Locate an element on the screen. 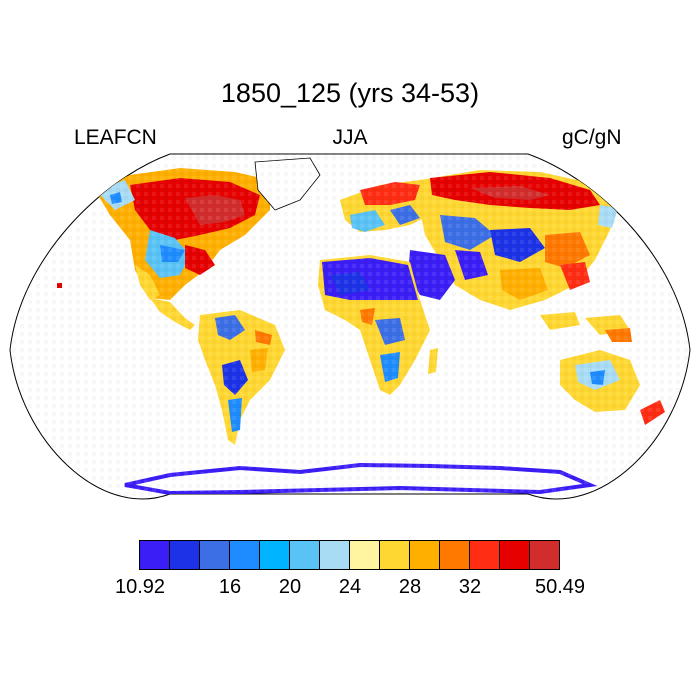 This screenshot has height=700, width=700. variable-label: LEAFCN is located at coordinates (115, 137).